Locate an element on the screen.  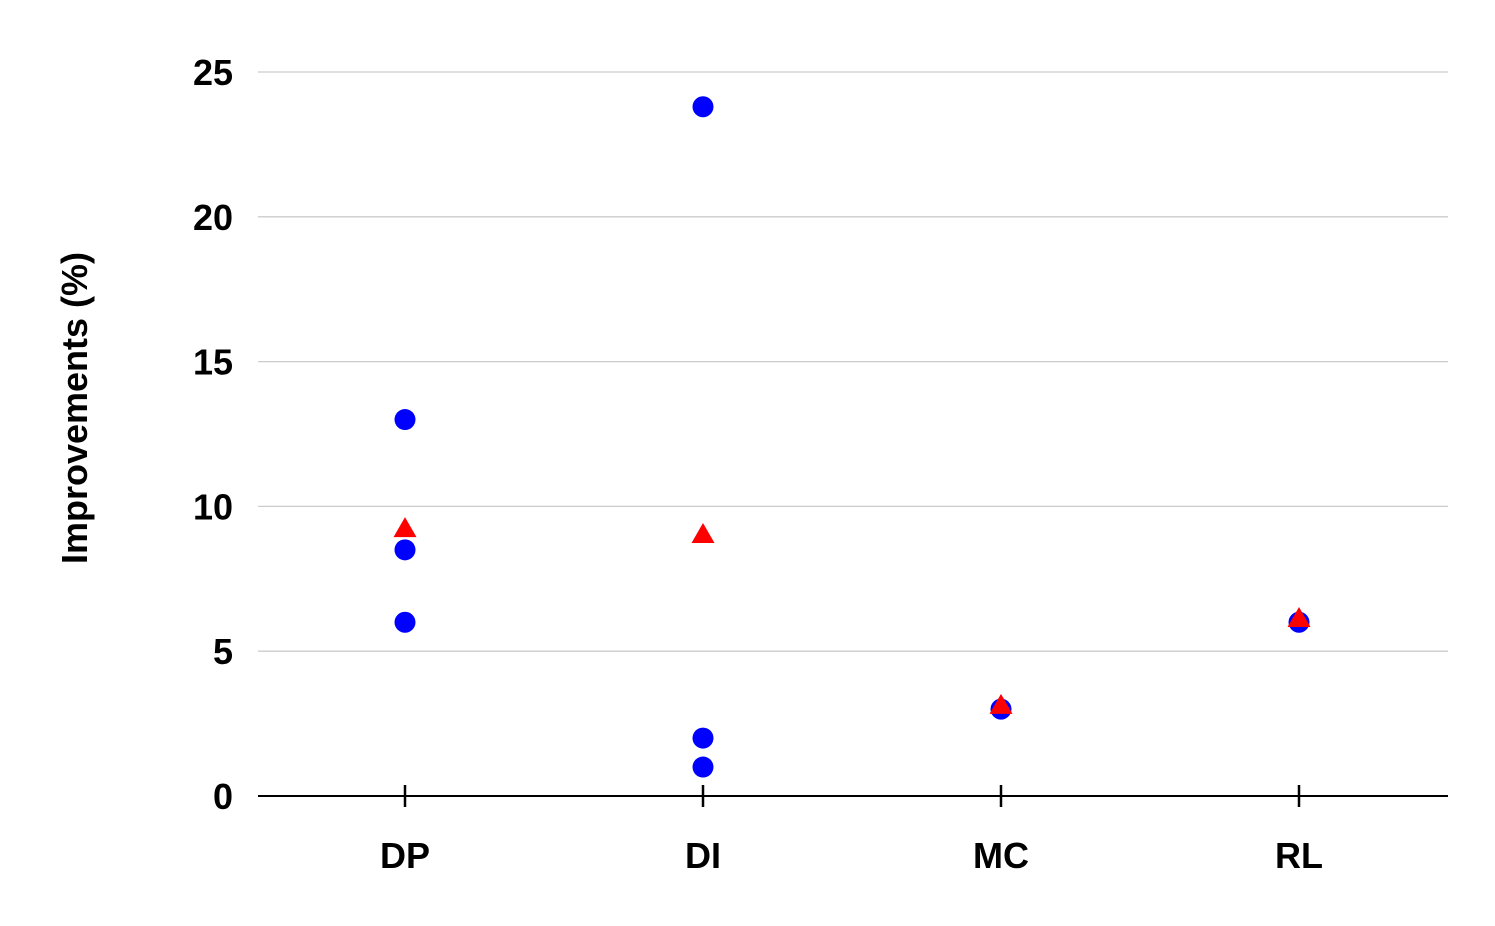
x-tick-label: DI is located at coordinates (703, 855).